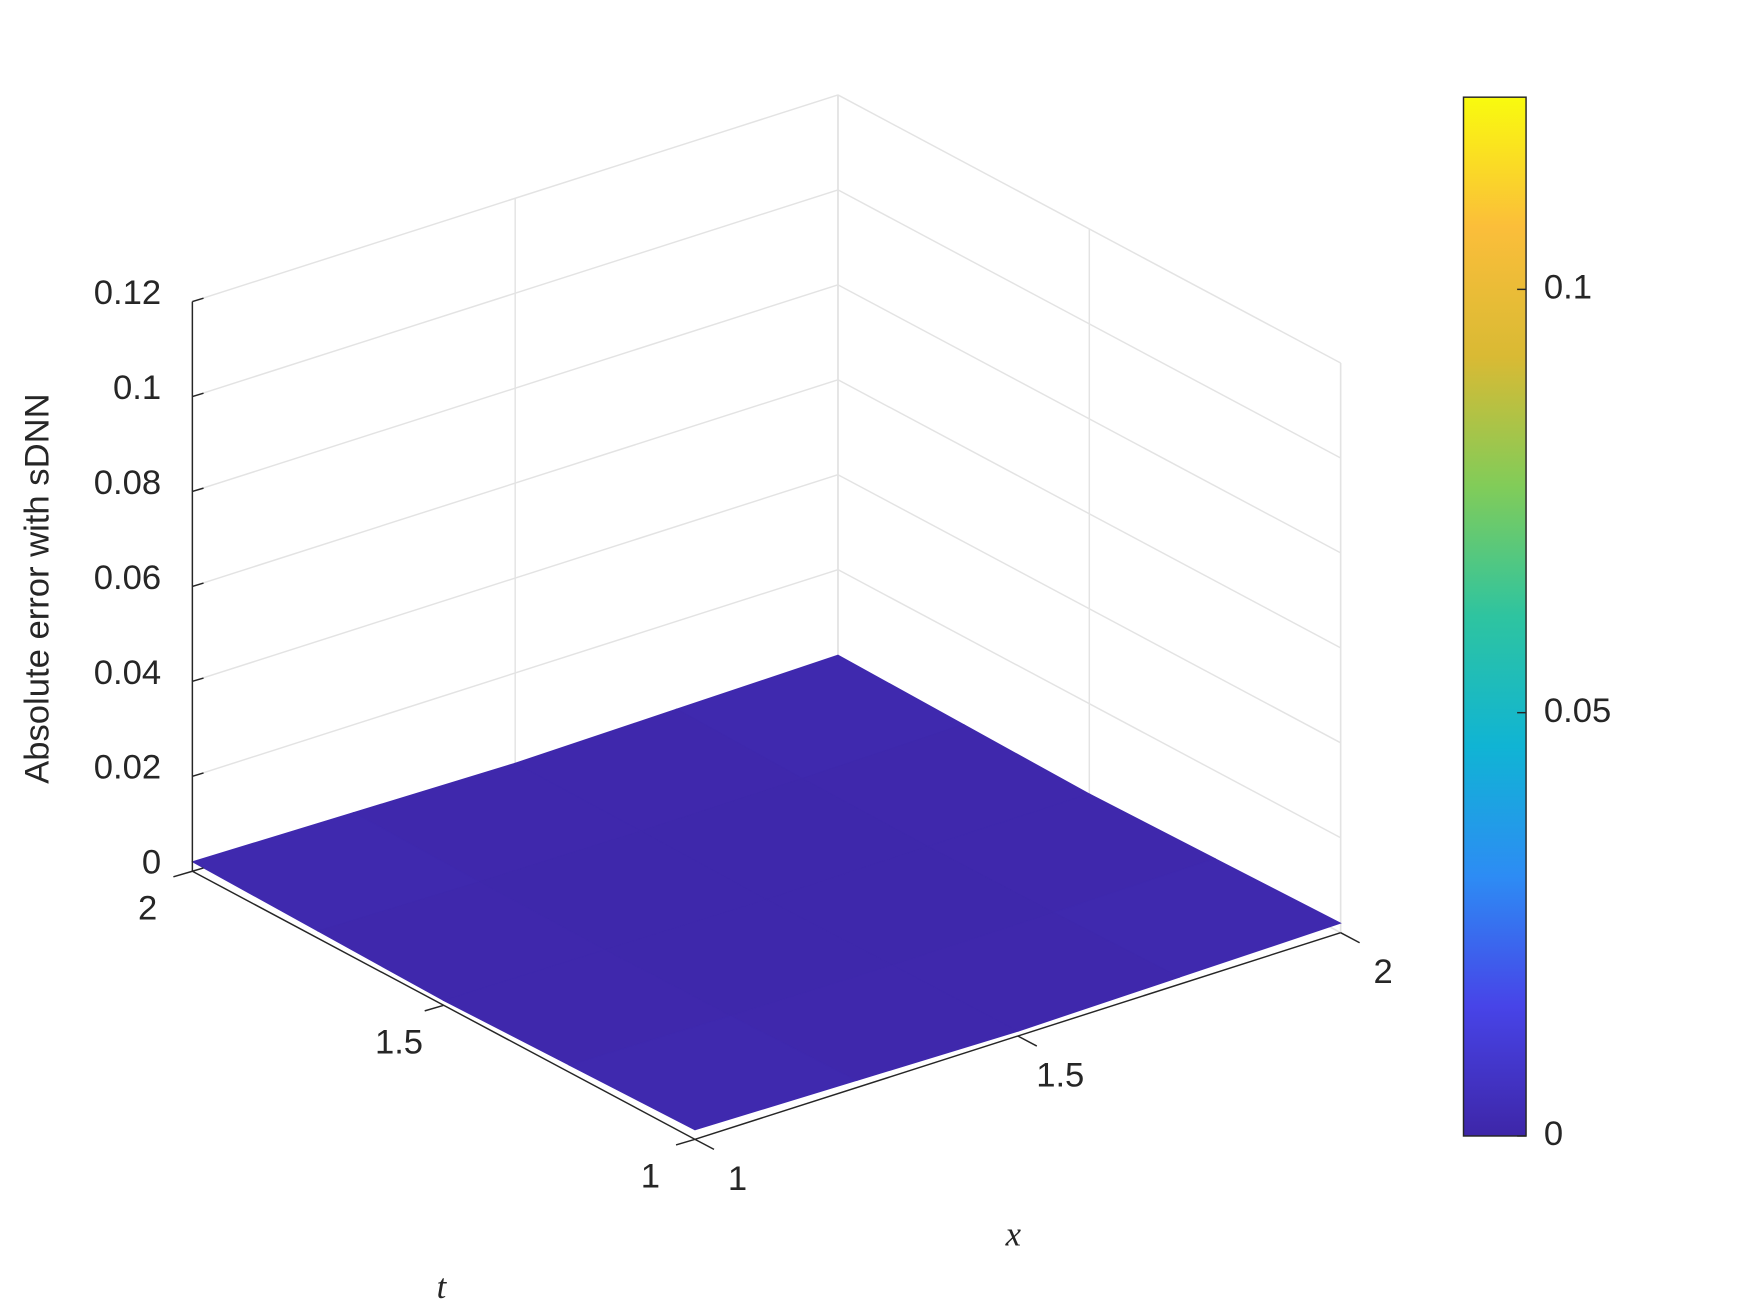  What do you see at coordinates (127, 578) in the screenshot?
I see `z-tick-label: 0.06` at bounding box center [127, 578].